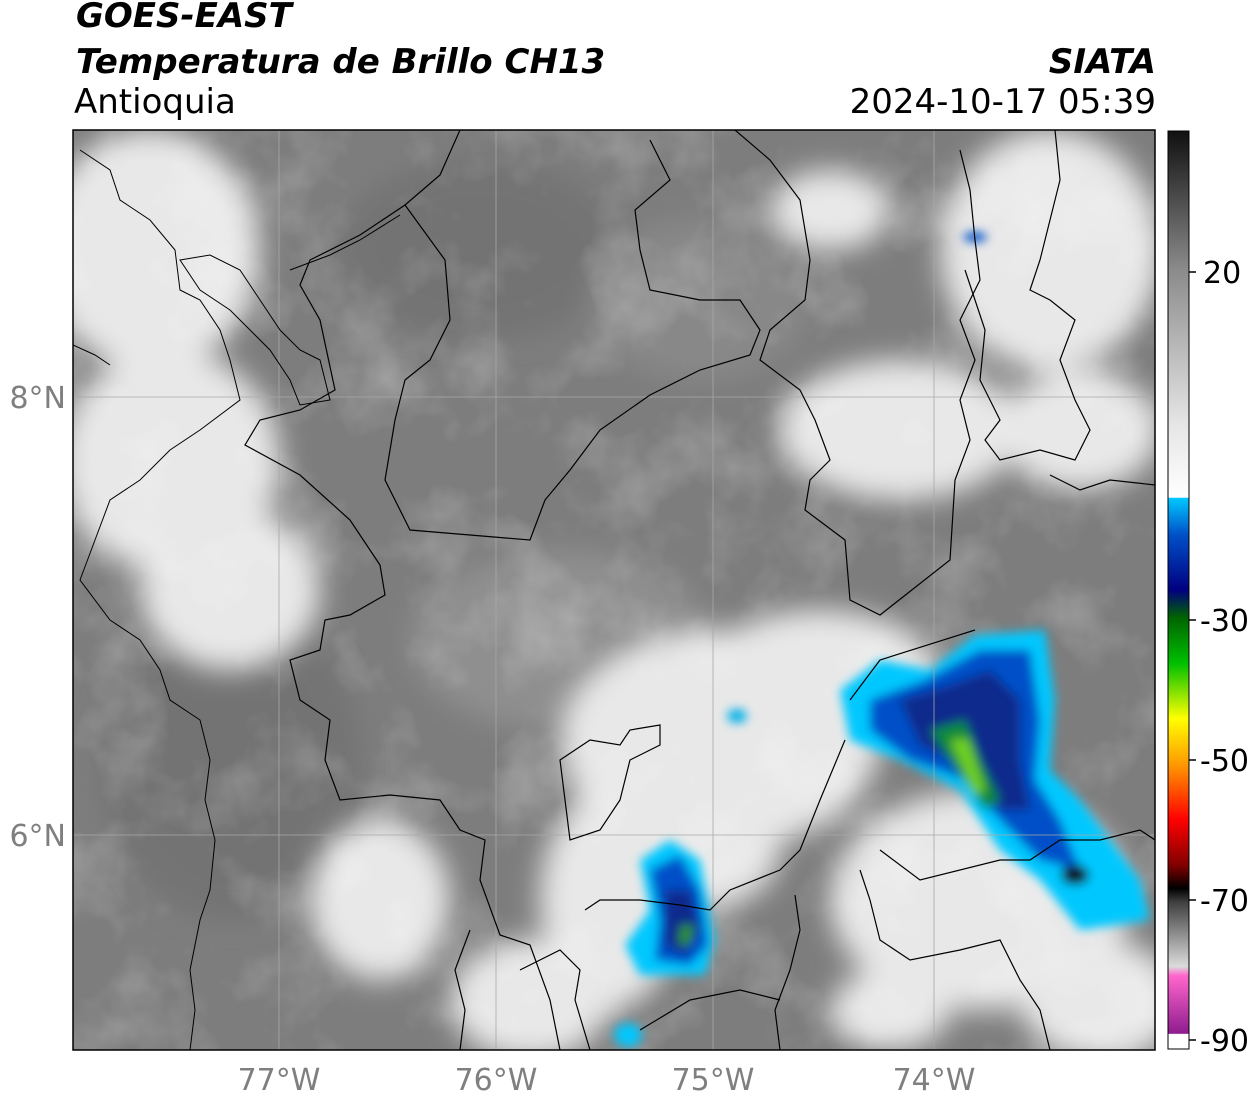  Describe the element at coordinates (37, 398) in the screenshot. I see `lat-label-8n: 8°N` at that location.